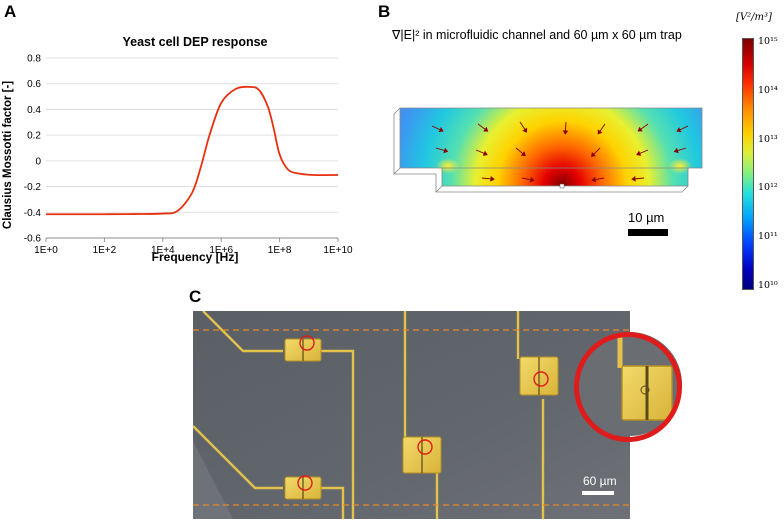 The height and width of the screenshot is (520, 784). I want to click on y-tick-label: 0, so click(38, 161).